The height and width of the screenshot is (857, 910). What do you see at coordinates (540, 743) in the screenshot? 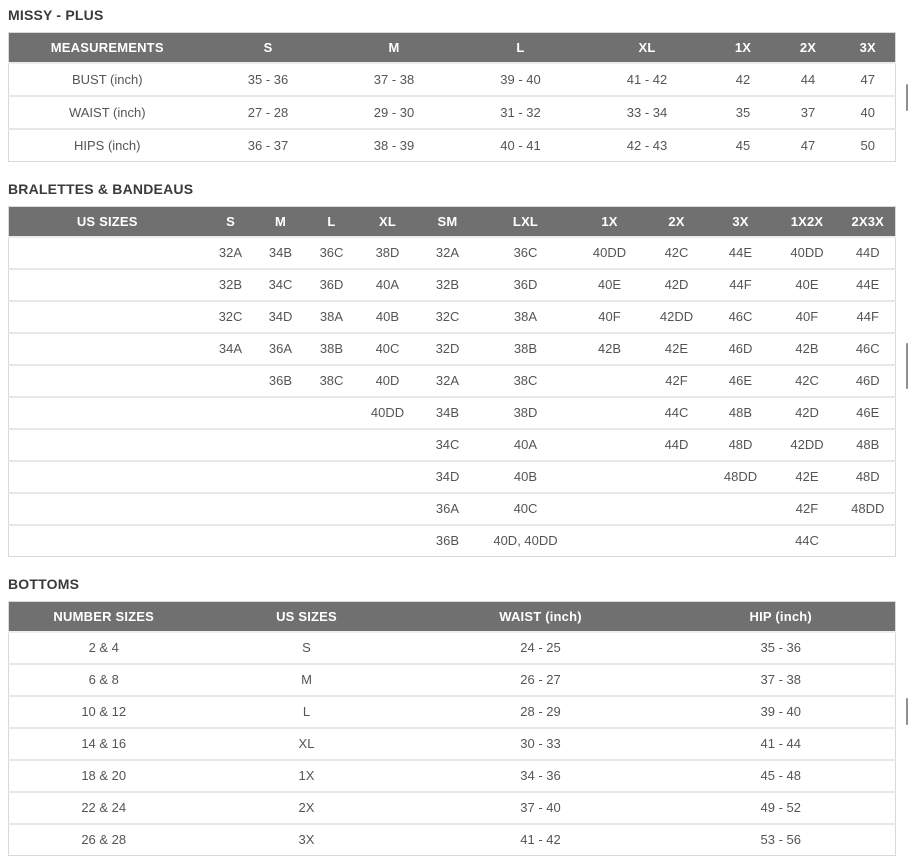
I see `table-cell: 30 - 33` at bounding box center [540, 743].